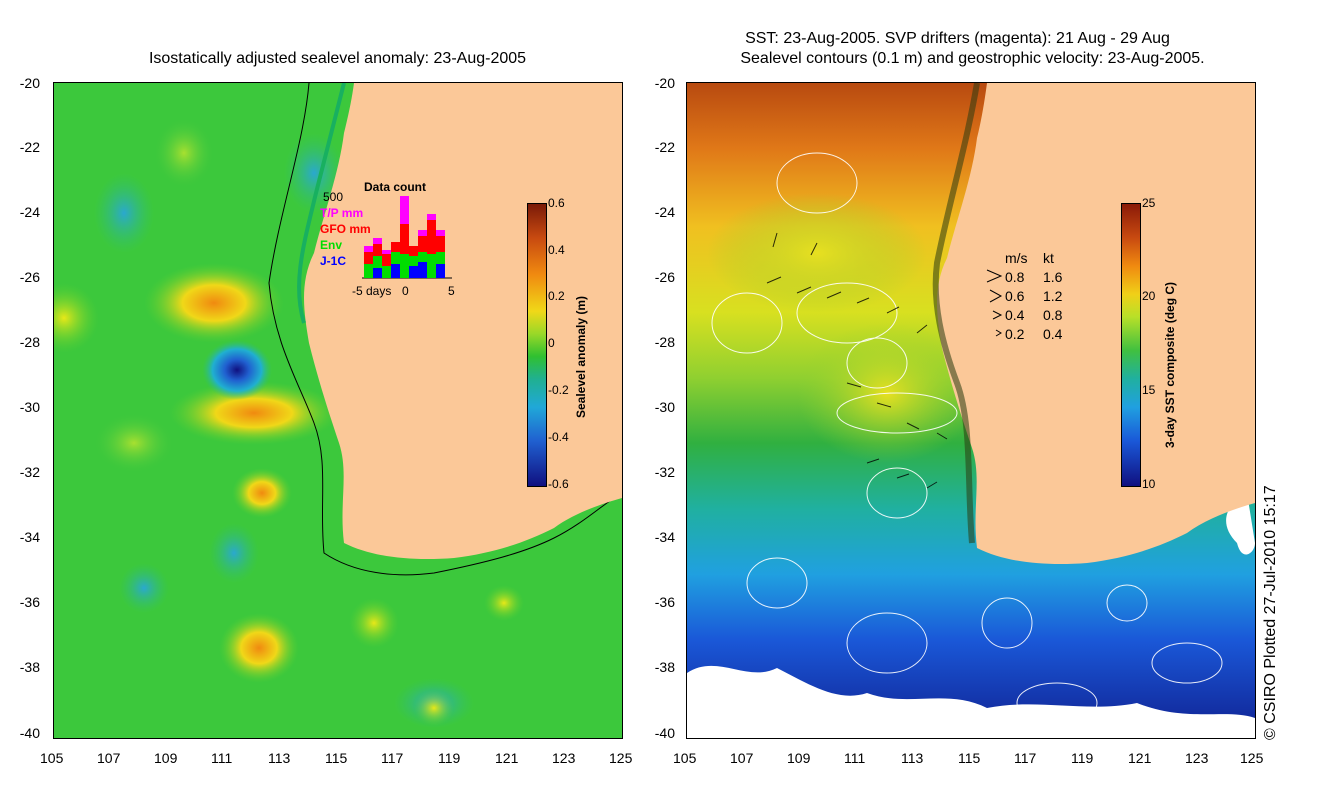  I want to click on cbar-tick: 0.4, so click(556, 250).